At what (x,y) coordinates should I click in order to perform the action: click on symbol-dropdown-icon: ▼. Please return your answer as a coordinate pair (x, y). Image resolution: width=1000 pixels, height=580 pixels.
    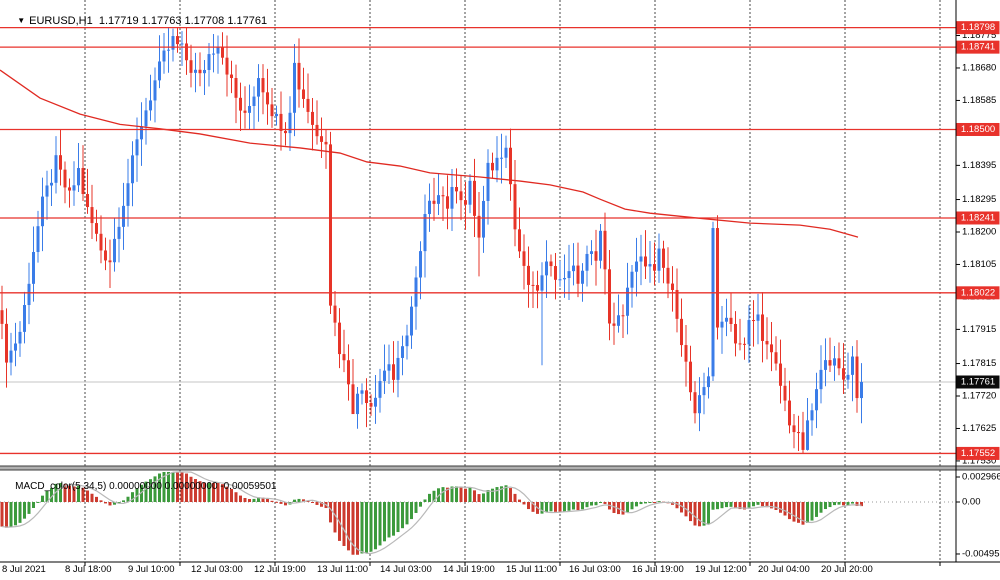
    Looking at the image, I should click on (21, 20).